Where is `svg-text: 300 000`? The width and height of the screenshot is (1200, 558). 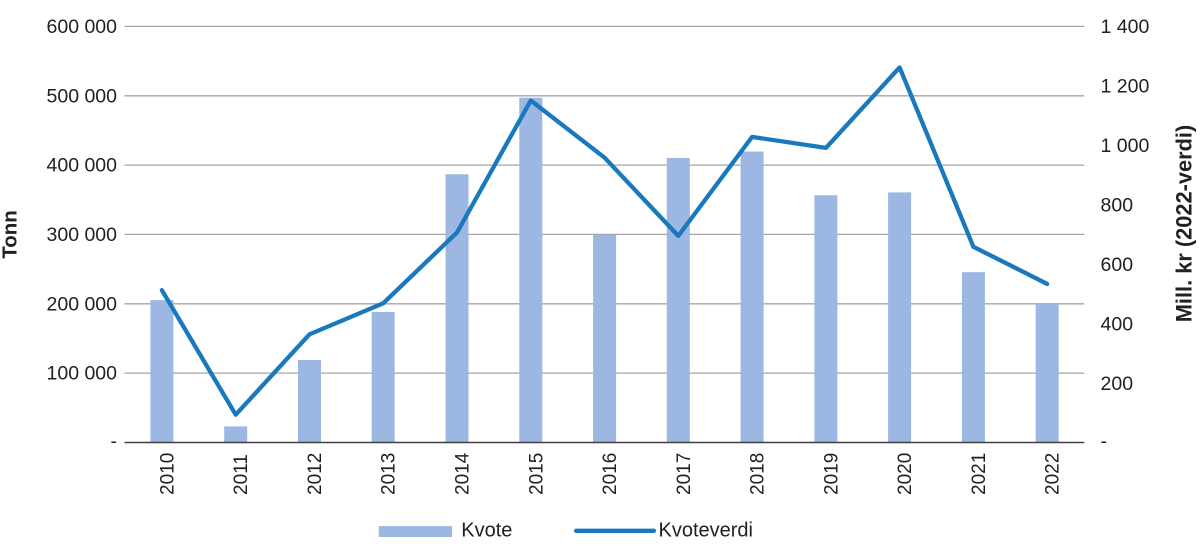
svg-text: 300 000 is located at coordinates (82, 235).